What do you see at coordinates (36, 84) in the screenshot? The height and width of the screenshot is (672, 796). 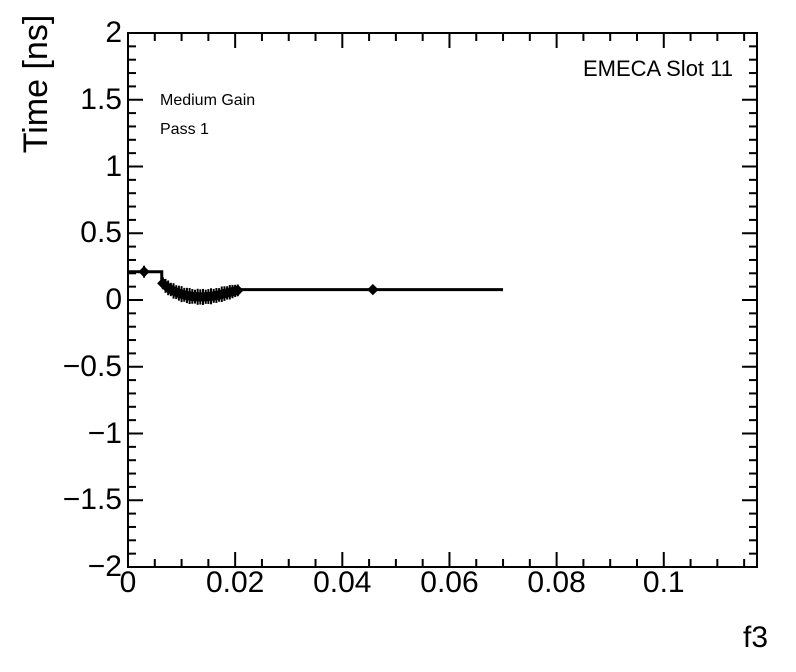 I see `y-axis-title: Time [ns]` at bounding box center [36, 84].